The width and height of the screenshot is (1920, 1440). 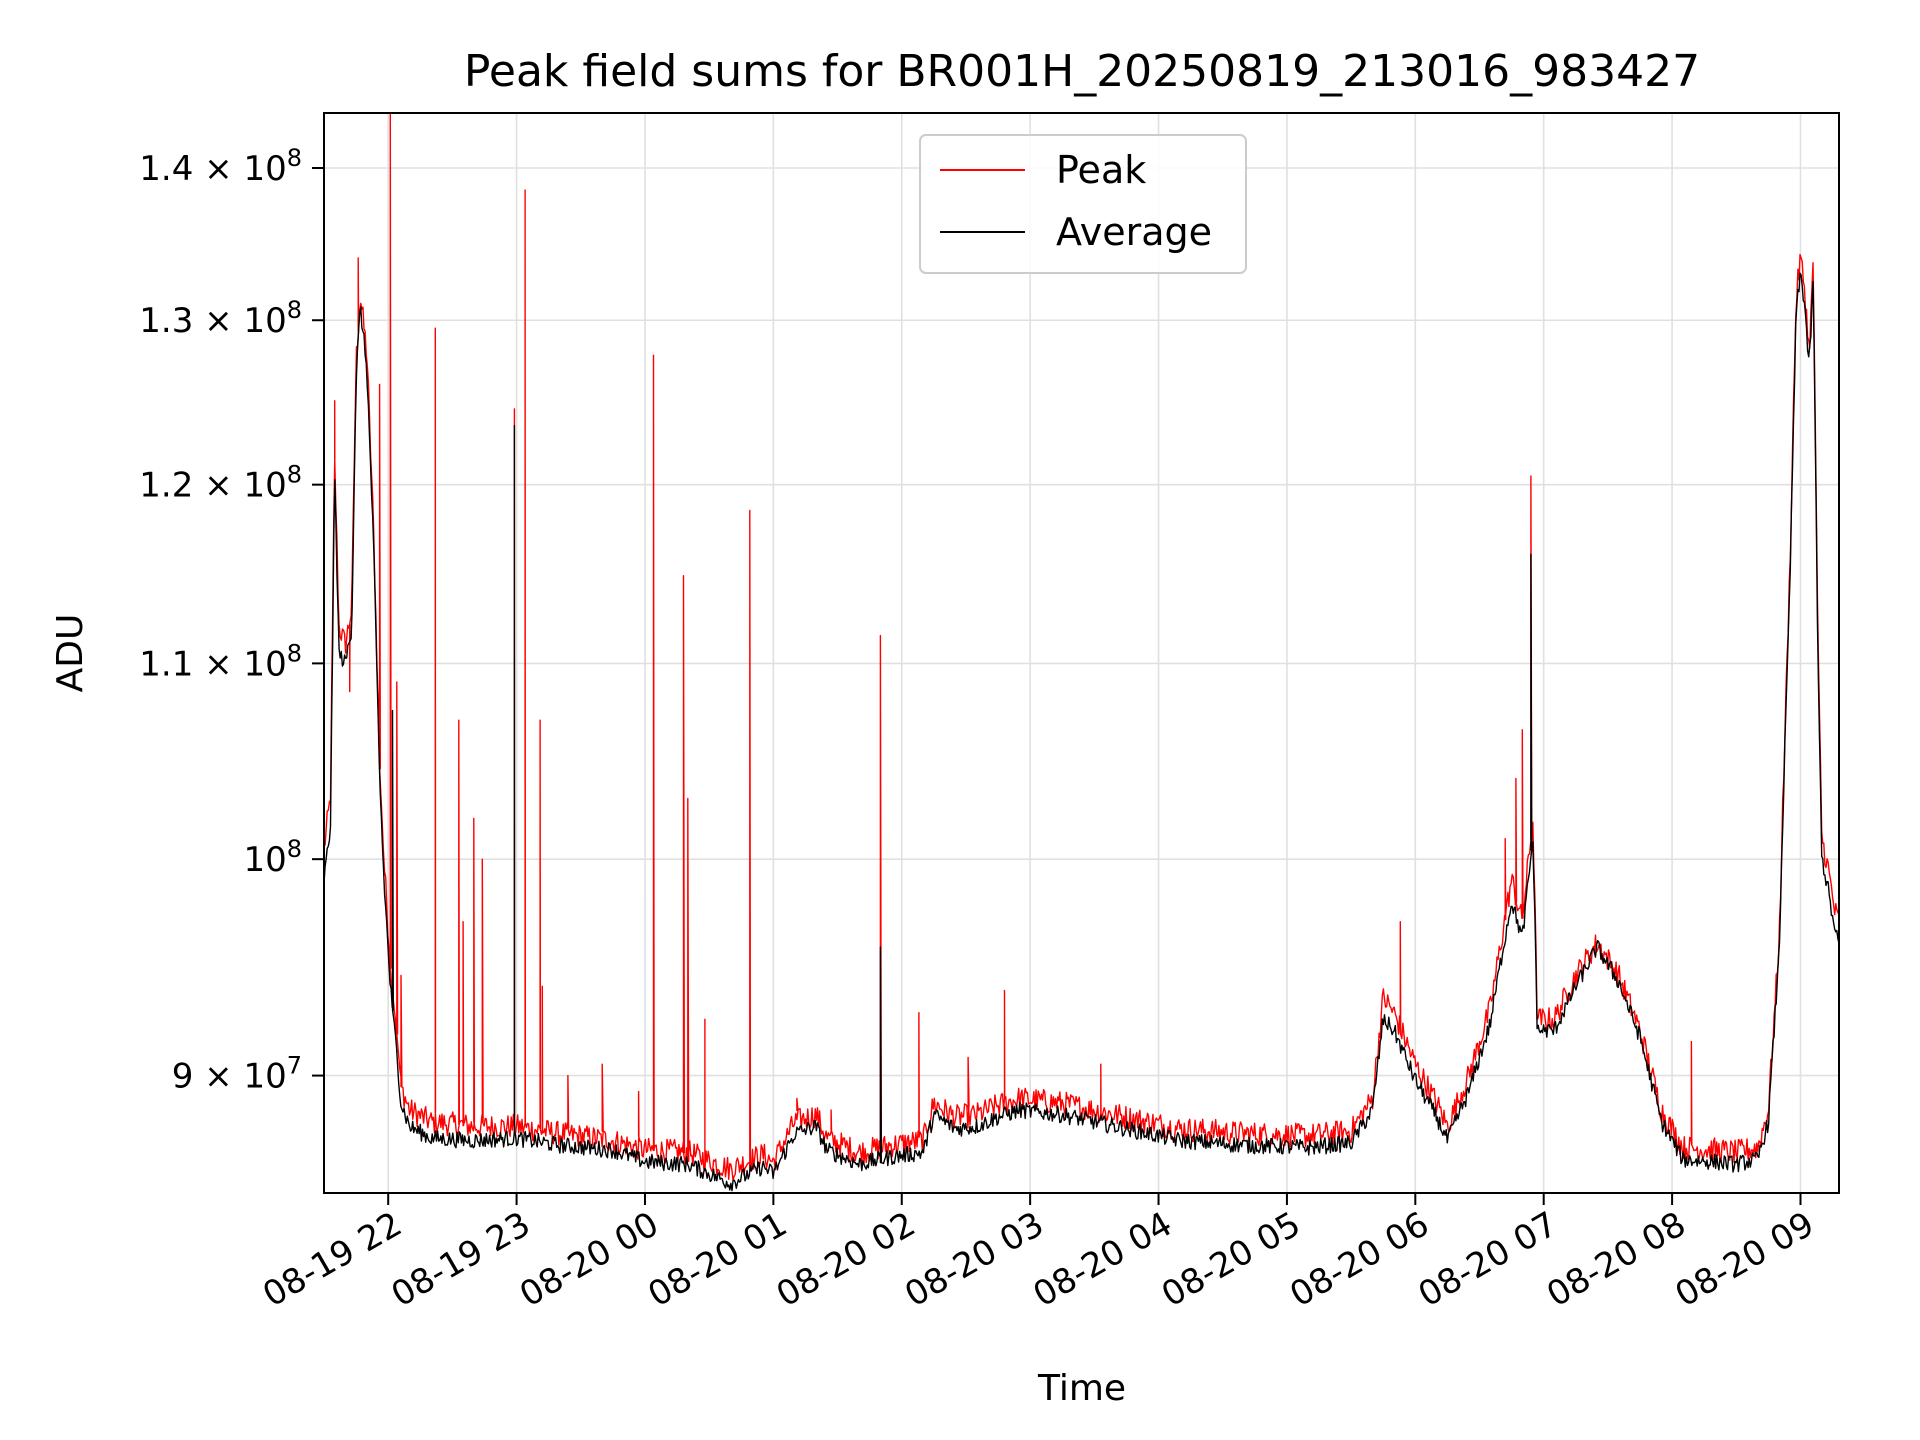 What do you see at coordinates (294, 1066) in the screenshot?
I see `y-tick-label-exponent: 7` at bounding box center [294, 1066].